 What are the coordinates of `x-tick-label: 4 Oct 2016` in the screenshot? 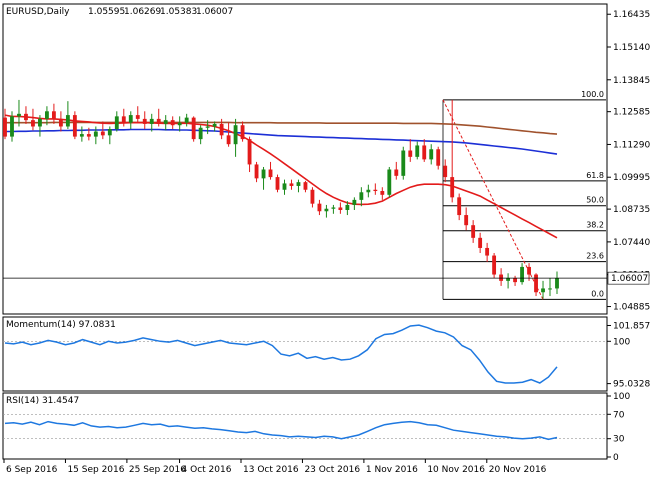 It's located at (207, 470).